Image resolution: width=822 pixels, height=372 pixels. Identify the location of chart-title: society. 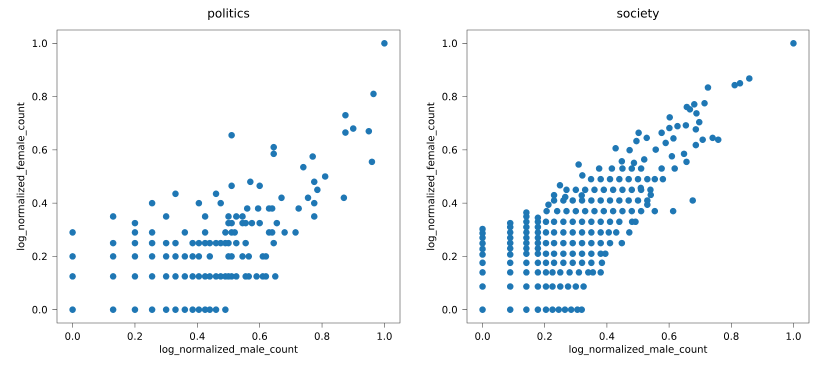
(638, 14).